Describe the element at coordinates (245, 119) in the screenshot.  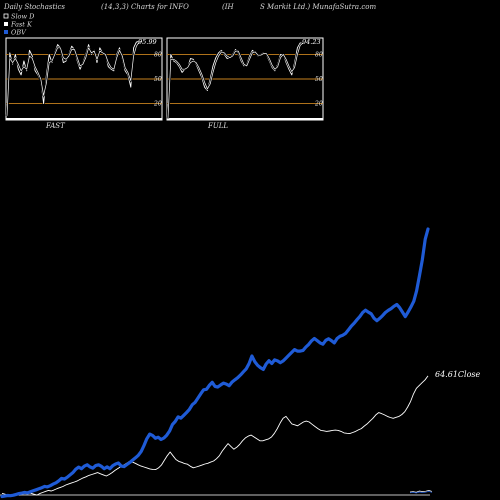
I see `full-zero-baseline` at that location.